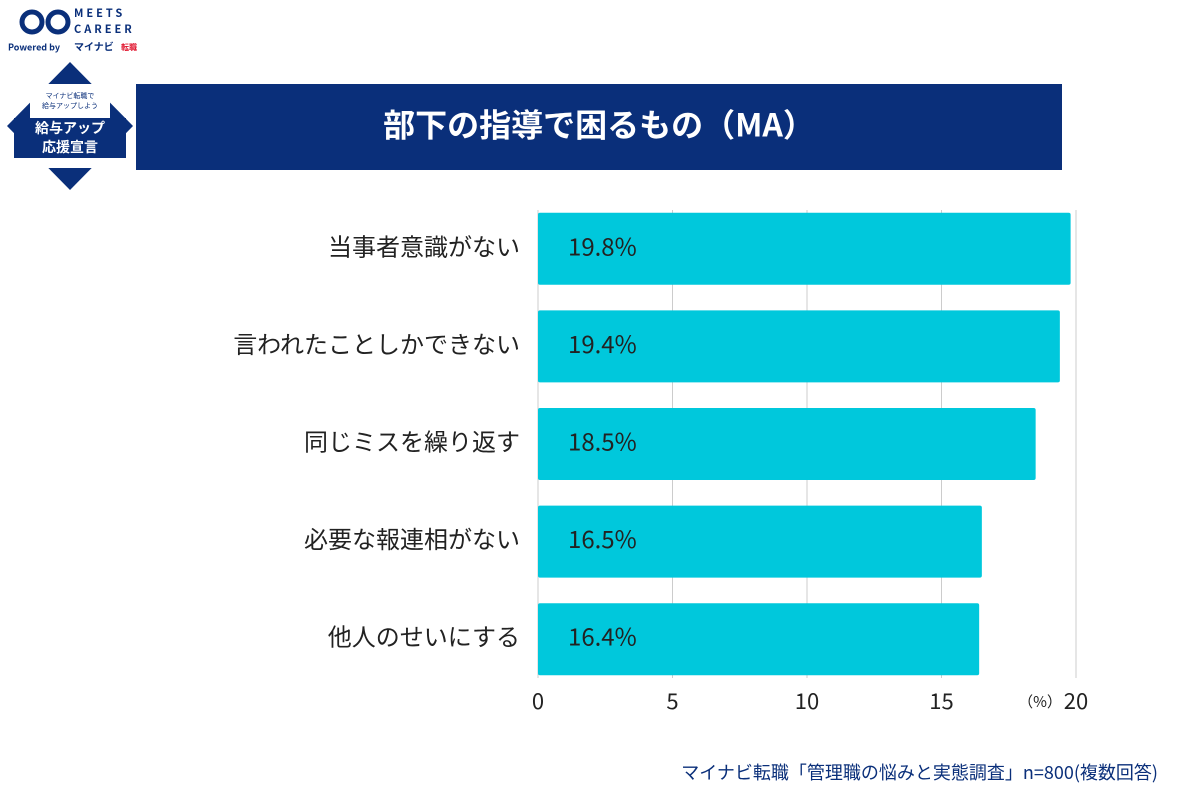 The width and height of the screenshot is (1200, 800). What do you see at coordinates (602, 635) in the screenshot?
I see `value-label: 16.4%` at bounding box center [602, 635].